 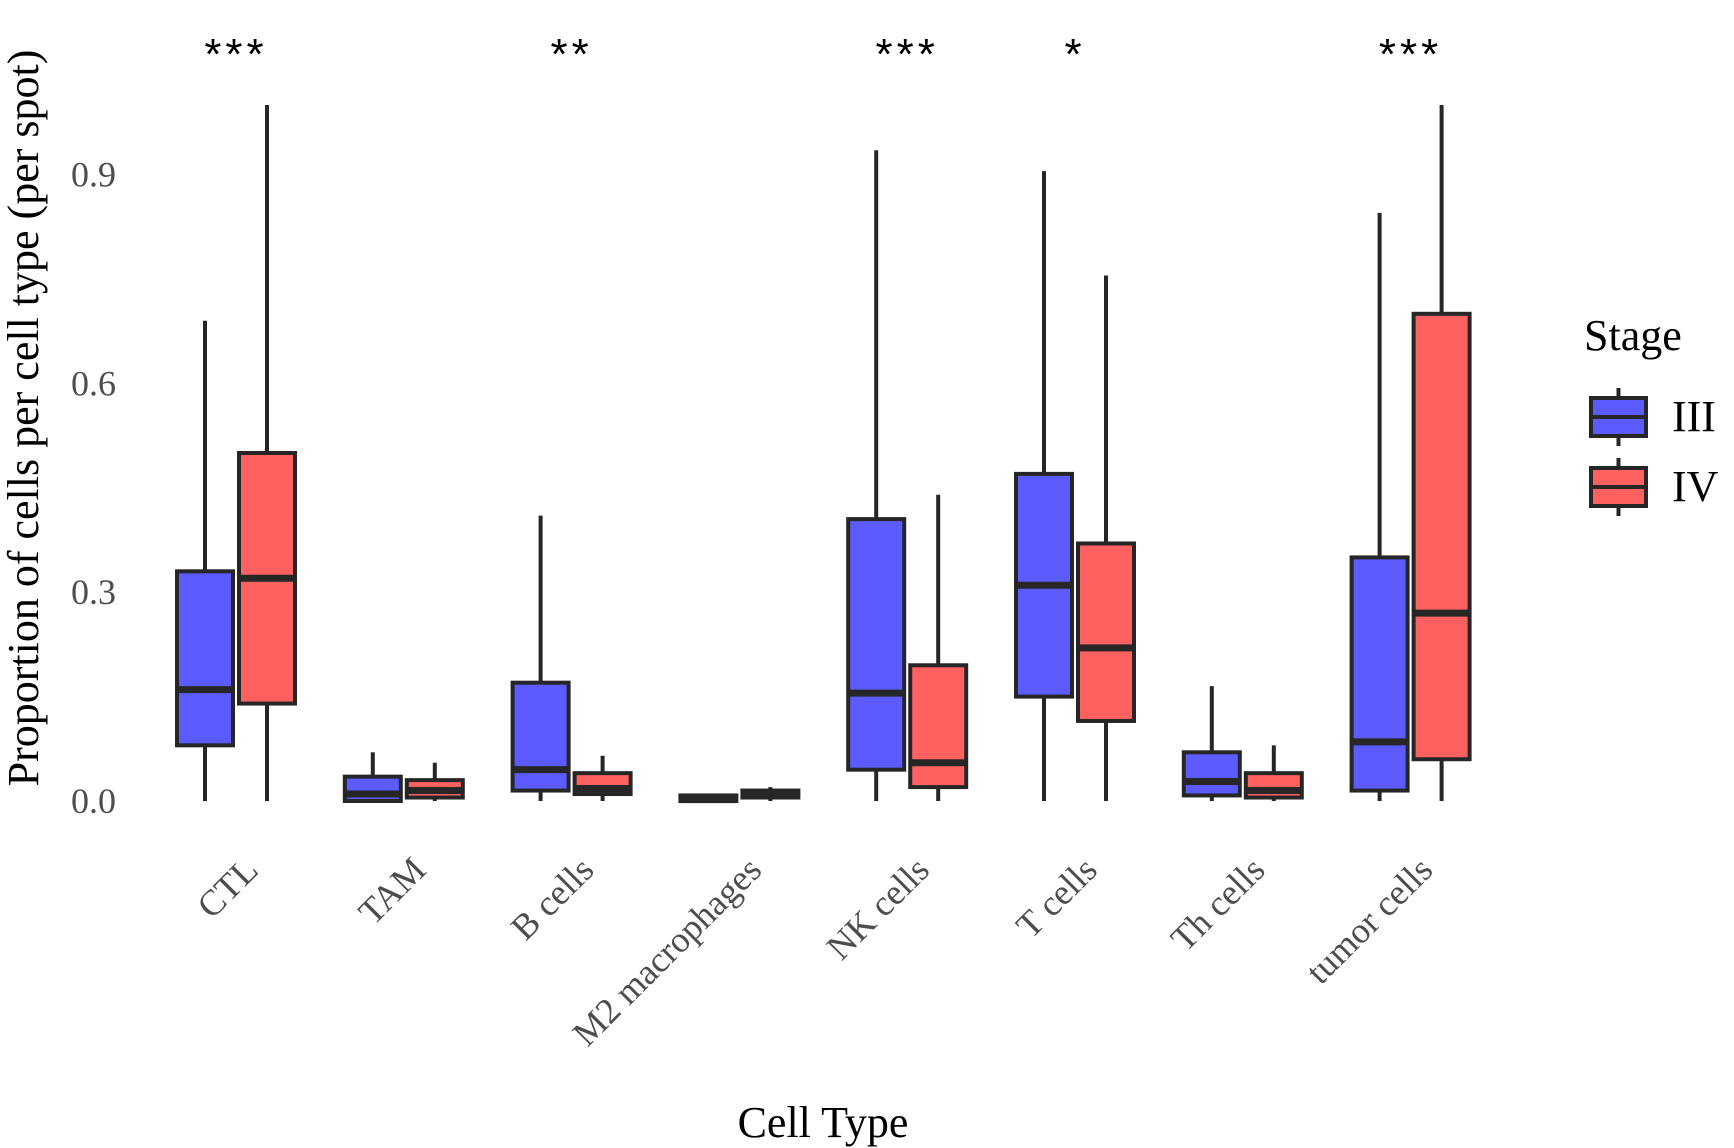 What do you see at coordinates (552, 898) in the screenshot?
I see `x-tick-label: B cells` at bounding box center [552, 898].